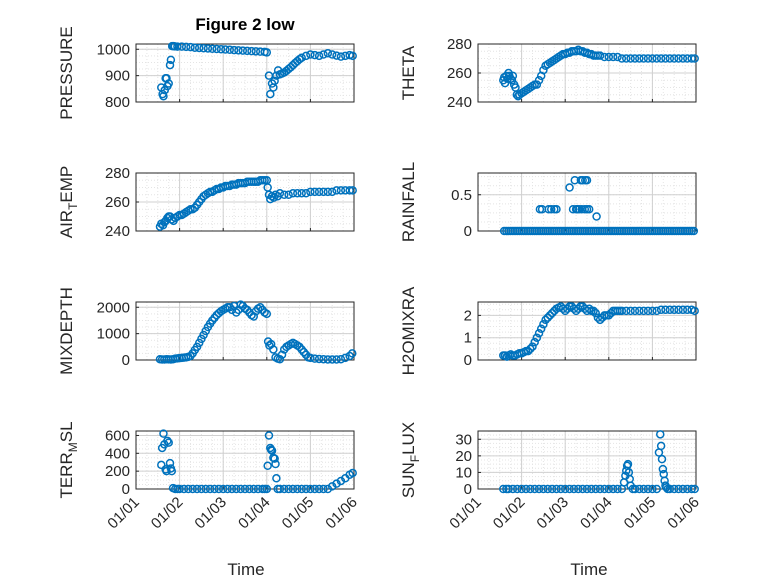 The width and height of the screenshot is (778, 583). I want to click on y-tick-label: 10, so click(463, 472).